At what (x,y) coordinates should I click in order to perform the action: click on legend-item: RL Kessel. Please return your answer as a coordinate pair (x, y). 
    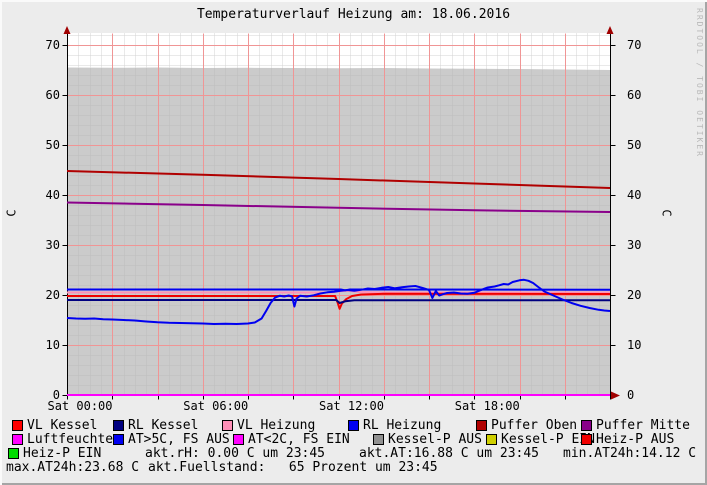
    Looking at the image, I should click on (156, 425).